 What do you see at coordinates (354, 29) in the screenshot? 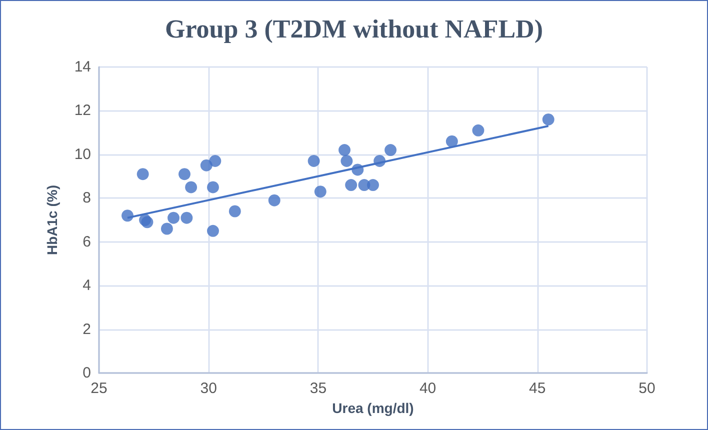
I see `chart-title: Group 3 (T2DM without NAFLD)` at bounding box center [354, 29].